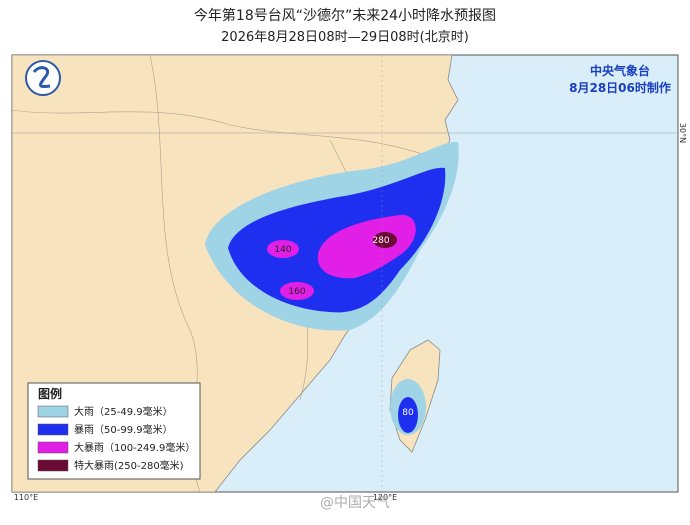 Image resolution: width=690 pixels, height=525 pixels. What do you see at coordinates (380, 241) in the screenshot?
I see `contour-label: 280` at bounding box center [380, 241].